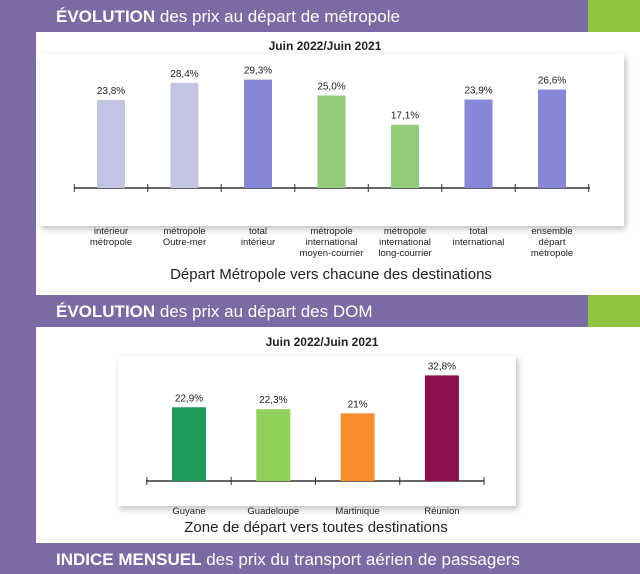 Image resolution: width=640 pixels, height=574 pixels. Describe the element at coordinates (184, 242) in the screenshot. I see `category-label: Outre-mer` at that location.